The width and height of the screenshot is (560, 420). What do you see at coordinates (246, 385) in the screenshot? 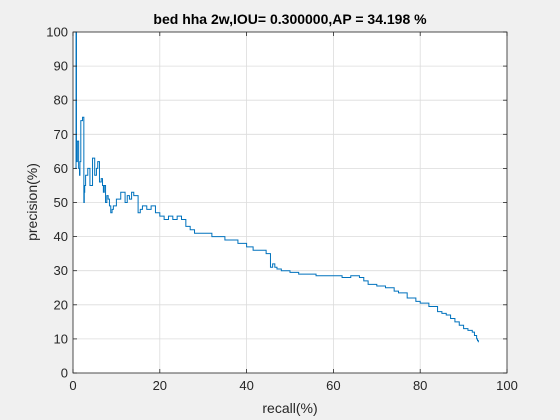
I see `x-tick-label: 40` at bounding box center [246, 385].